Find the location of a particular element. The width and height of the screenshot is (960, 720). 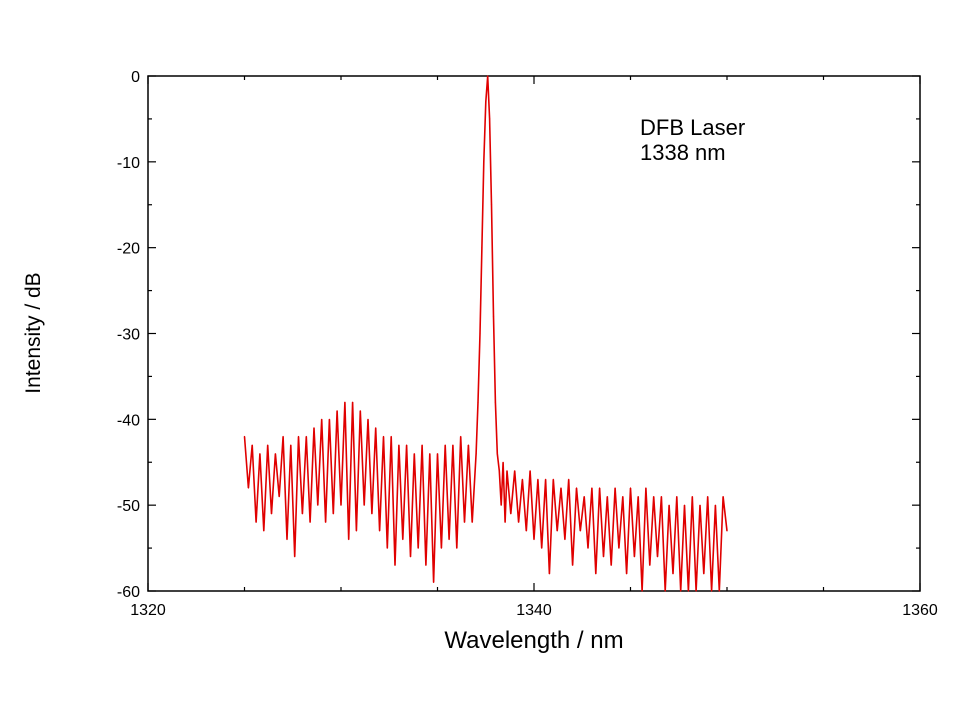

y-tick-label: -20 is located at coordinates (128, 249).